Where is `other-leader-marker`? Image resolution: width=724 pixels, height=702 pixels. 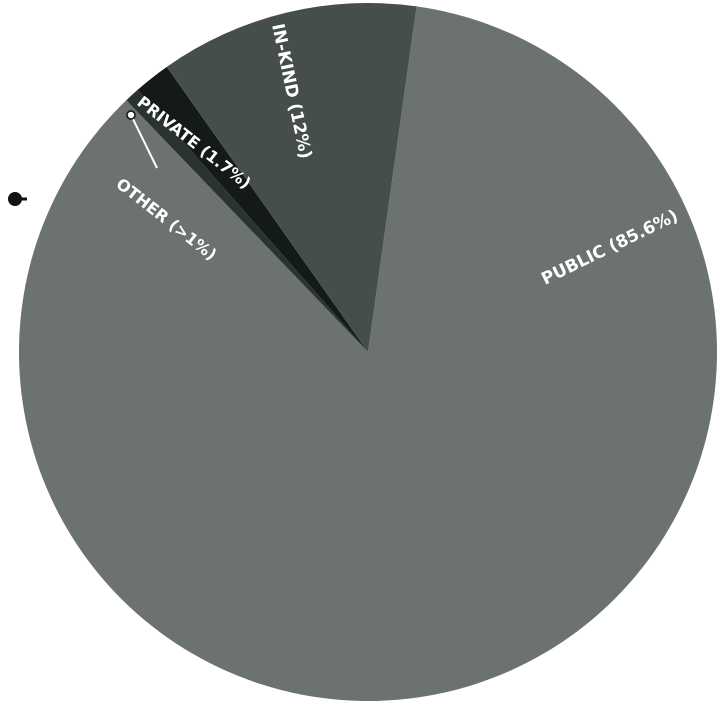
other-leader-marker is located at coordinates (15, 199).